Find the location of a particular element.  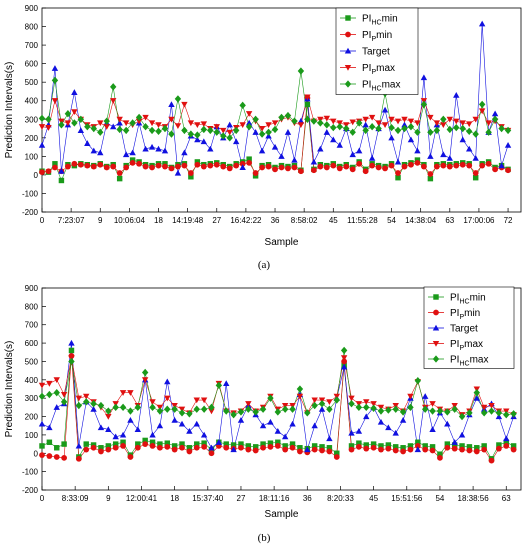

y-tick-label: 900 is located at coordinates (32, 8).